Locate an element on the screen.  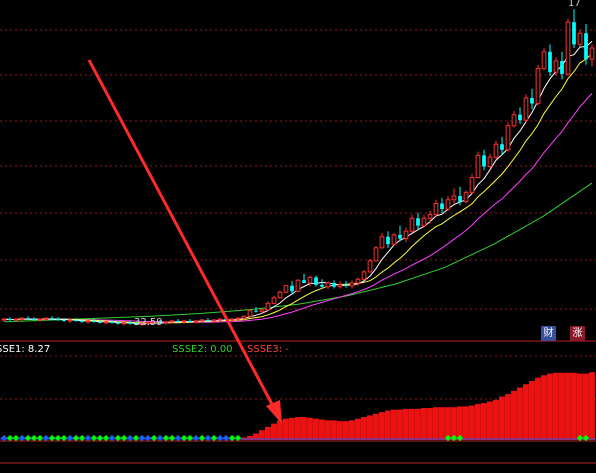
ssse3-label: SSSE3: - is located at coordinates (268, 349).